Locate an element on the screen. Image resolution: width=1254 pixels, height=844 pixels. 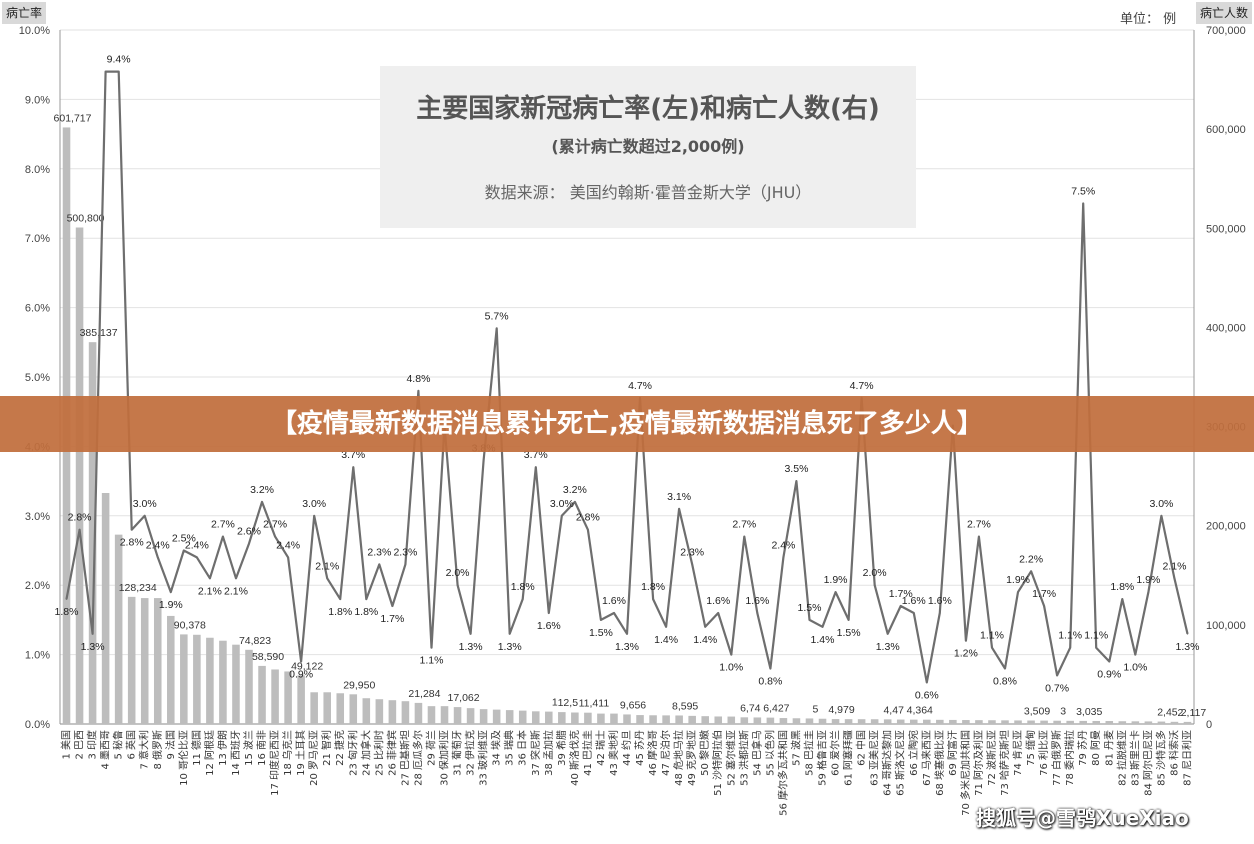
rate-label: 1.0% is located at coordinates (731, 668).